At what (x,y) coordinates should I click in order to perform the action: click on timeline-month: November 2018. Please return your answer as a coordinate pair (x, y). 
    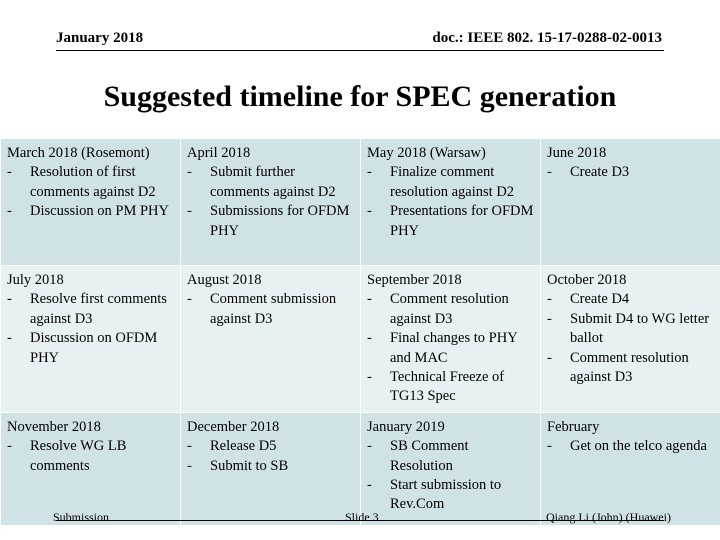
    Looking at the image, I should click on (54, 426).